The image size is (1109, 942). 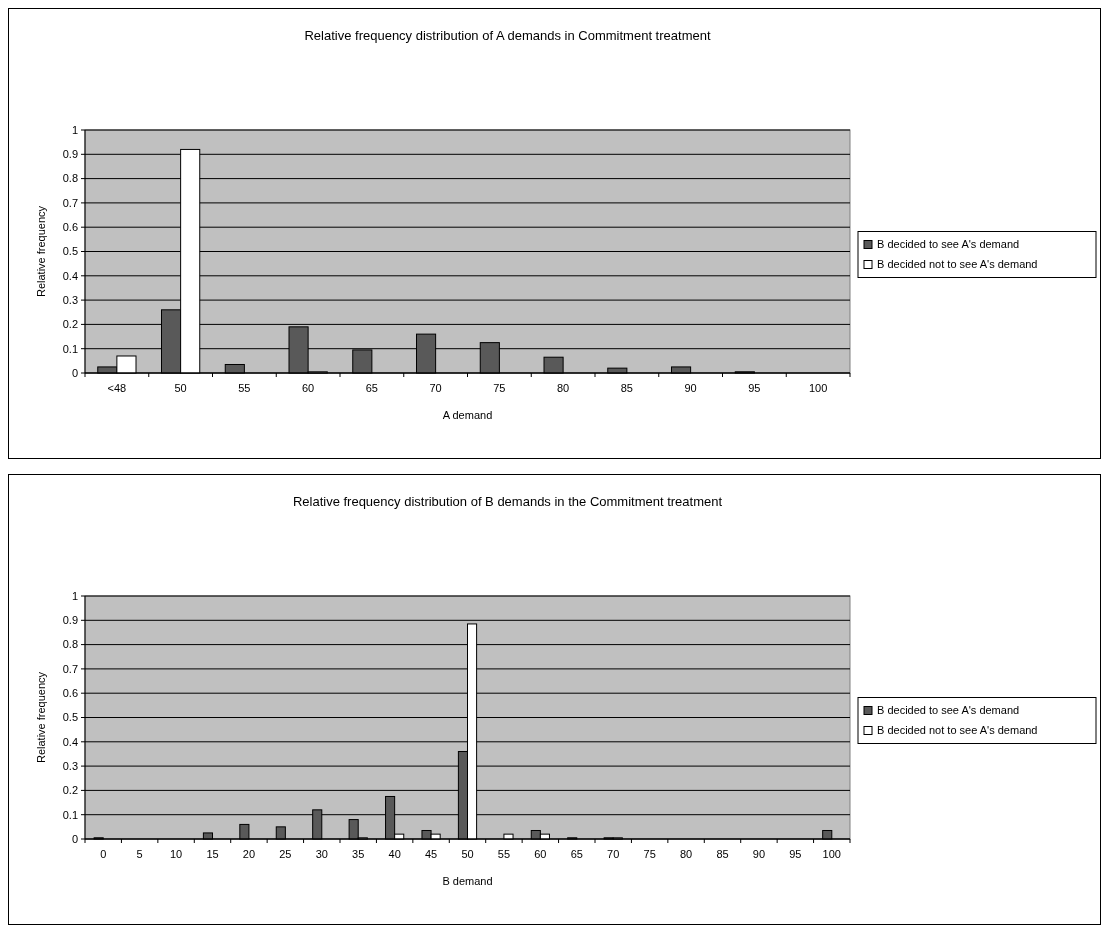 What do you see at coordinates (358, 854) in the screenshot?
I see `x-tick-label: 35` at bounding box center [358, 854].